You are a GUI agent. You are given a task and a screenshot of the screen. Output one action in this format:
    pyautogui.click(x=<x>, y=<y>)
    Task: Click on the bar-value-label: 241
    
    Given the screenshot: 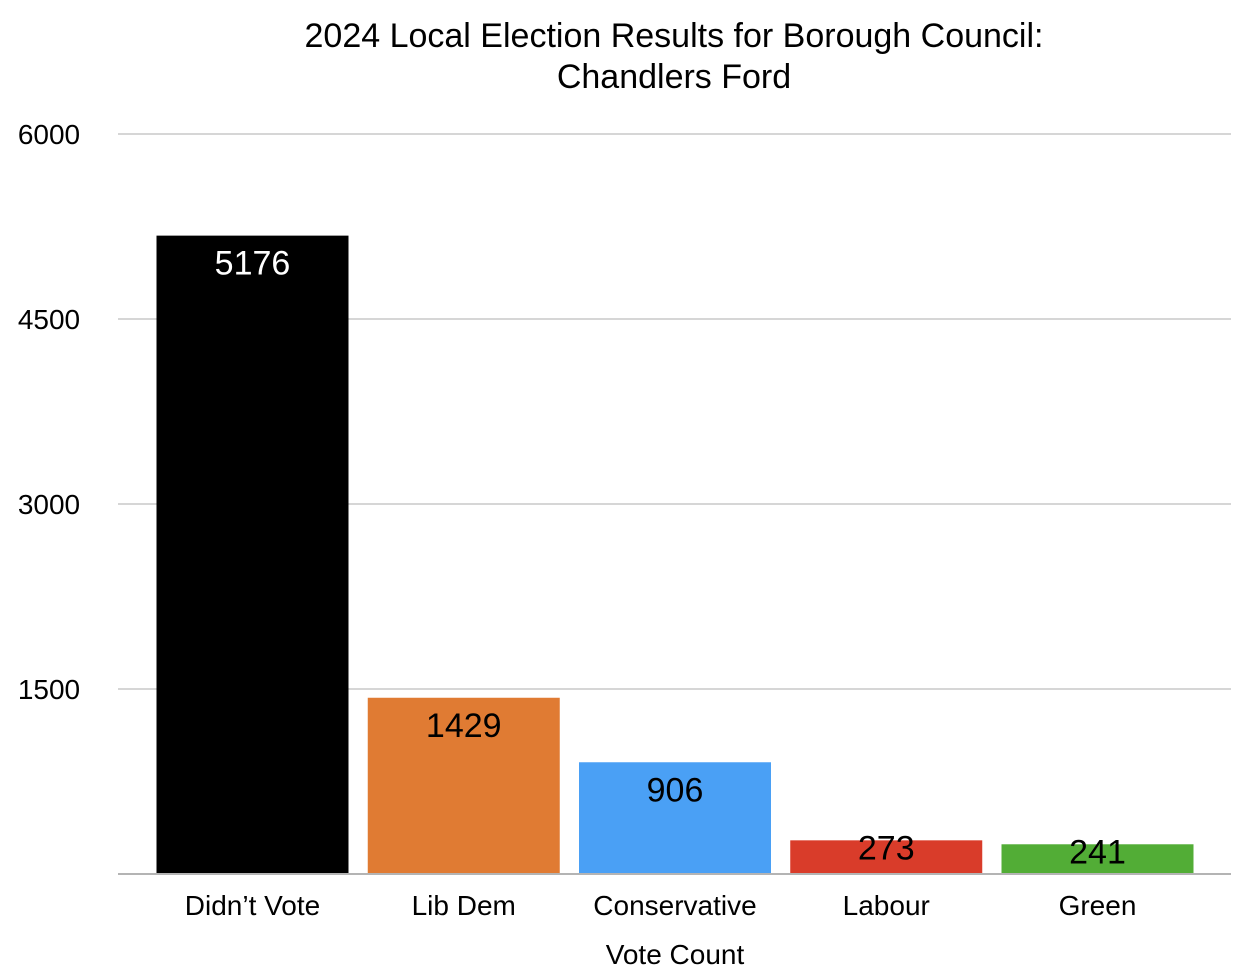 What is the action you would take?
    pyautogui.click(x=1097, y=852)
    